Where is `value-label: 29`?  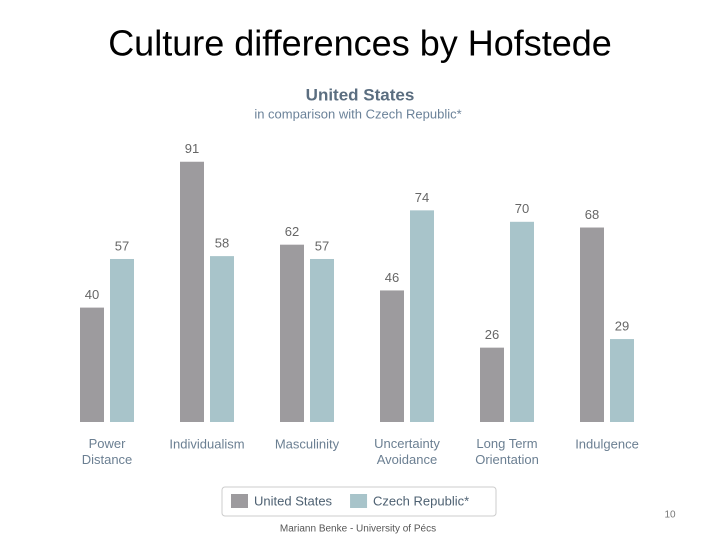
value-label: 29 is located at coordinates (622, 325).